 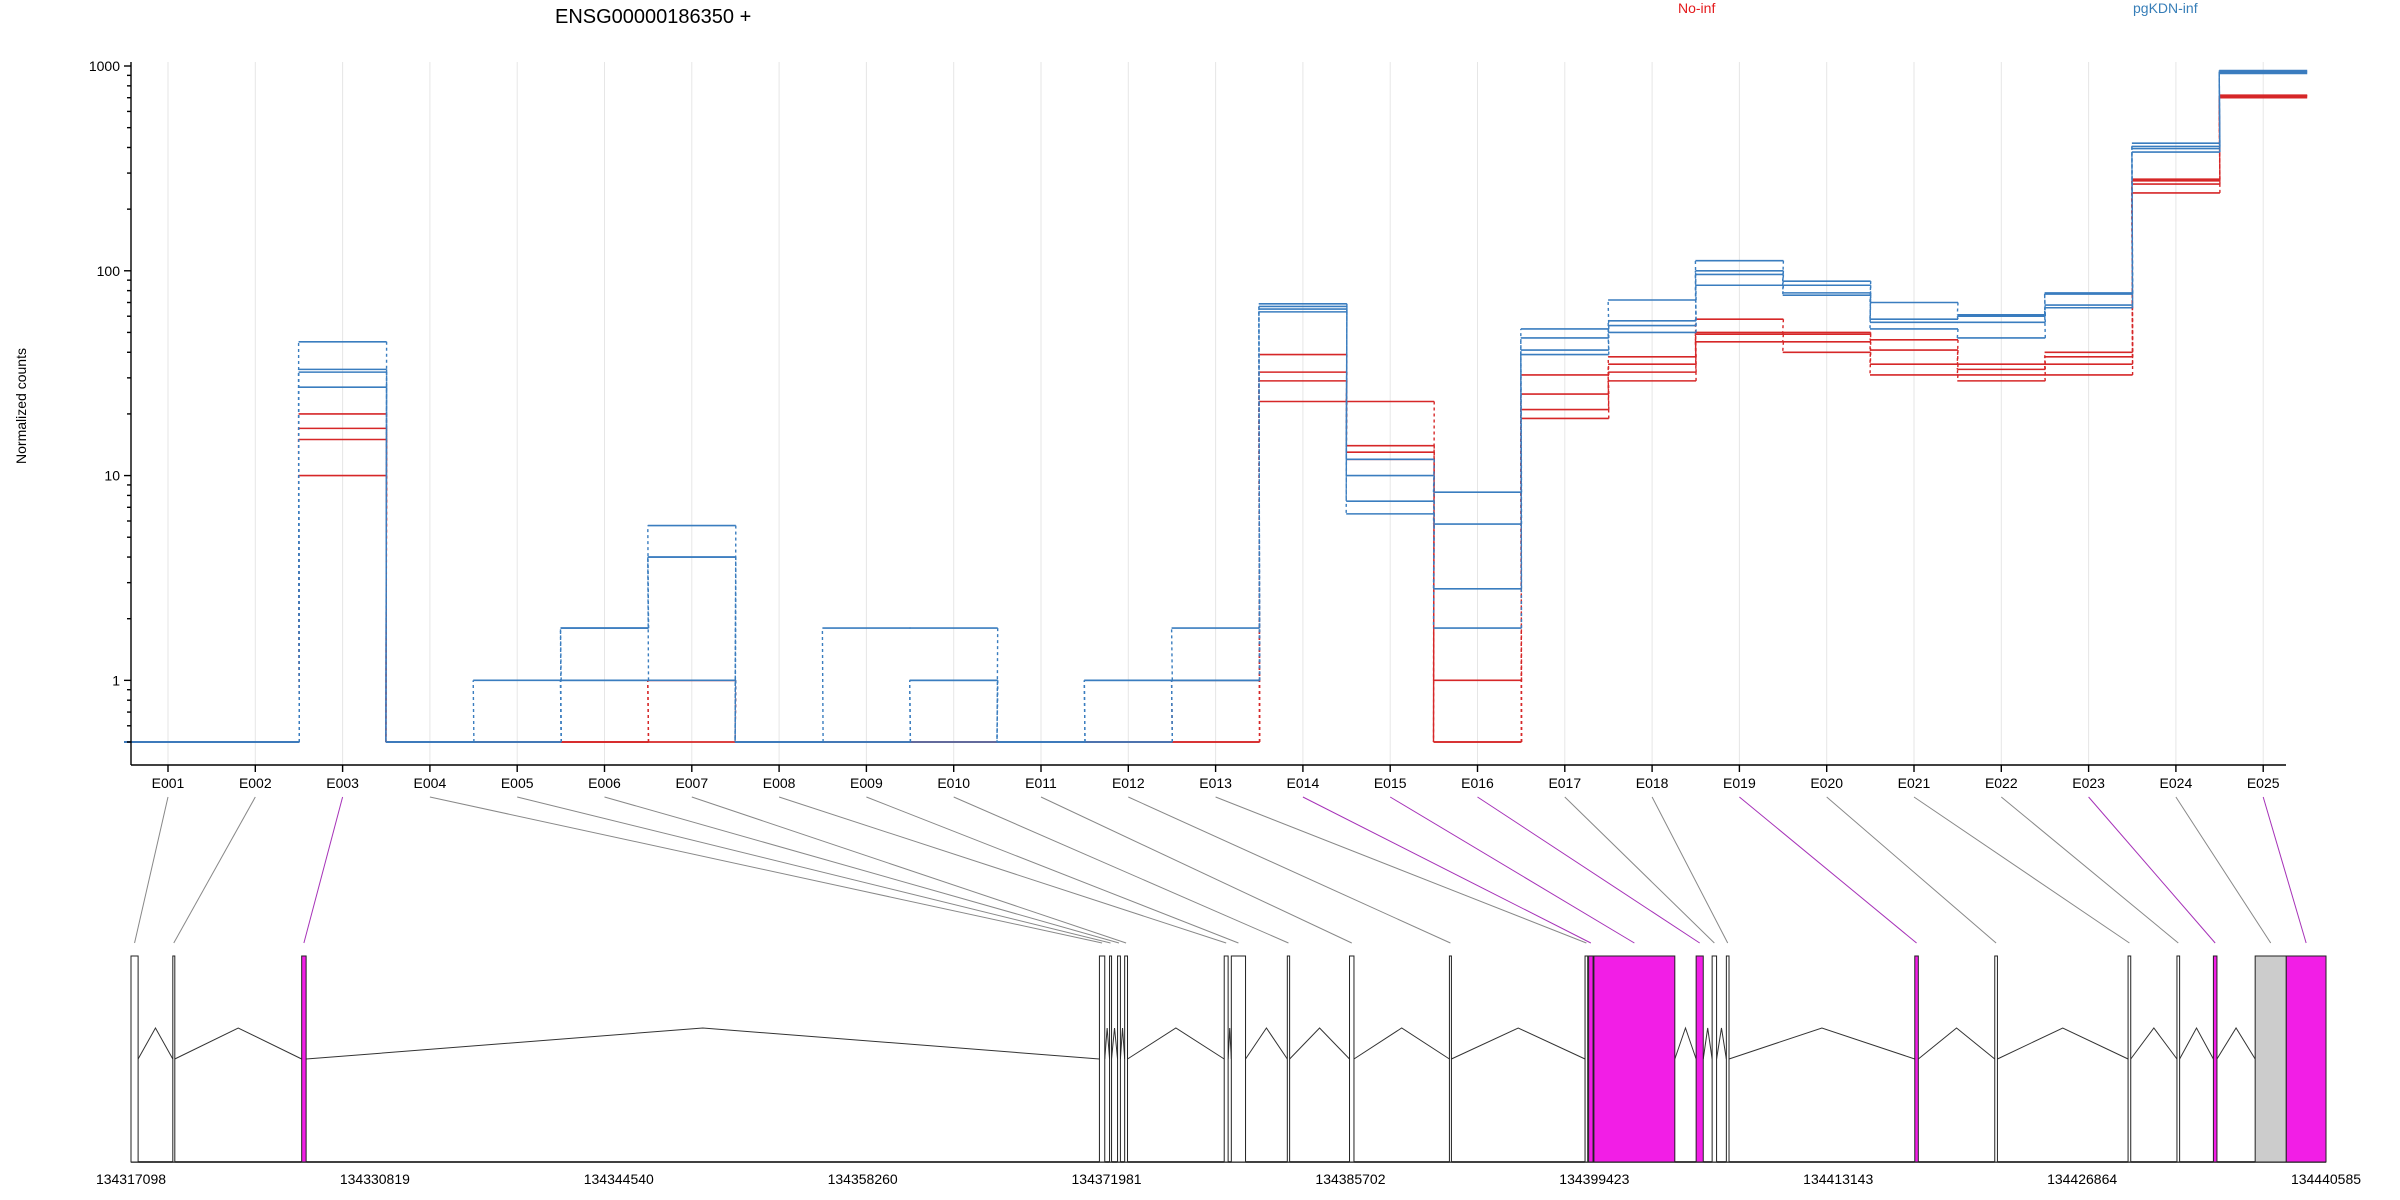 I want to click on connector-e005, so click(x=814, y=870).